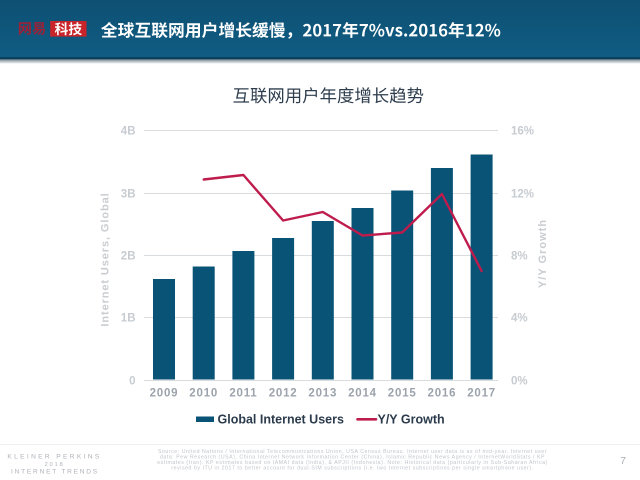  What do you see at coordinates (519, 319) in the screenshot?
I see `svg-text: 4%` at bounding box center [519, 319].